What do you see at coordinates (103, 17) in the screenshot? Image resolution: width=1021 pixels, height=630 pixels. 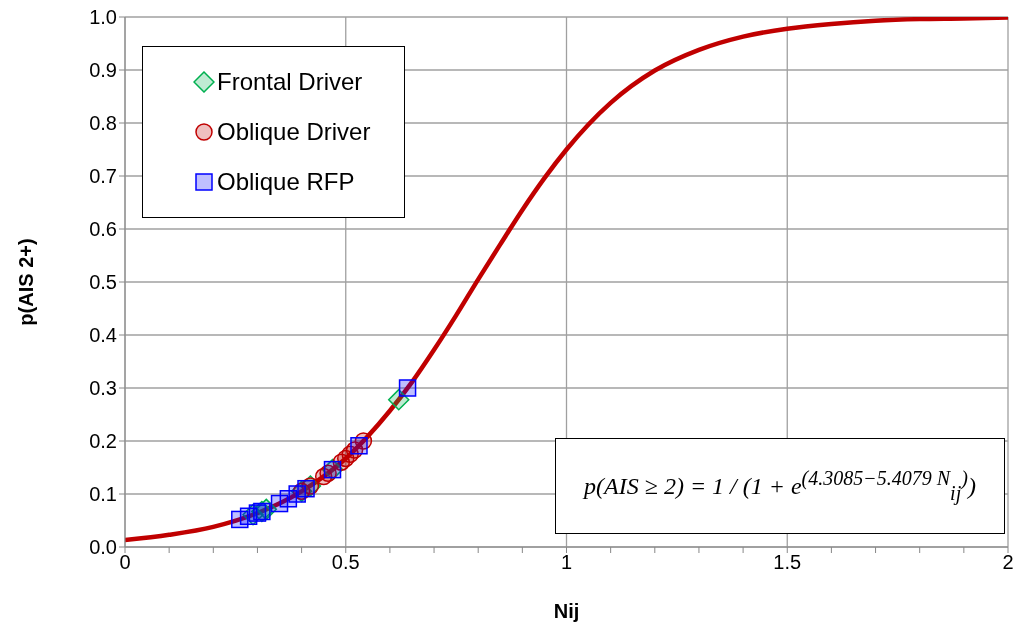 I see `y-tick-label: 1.0` at bounding box center [103, 17].